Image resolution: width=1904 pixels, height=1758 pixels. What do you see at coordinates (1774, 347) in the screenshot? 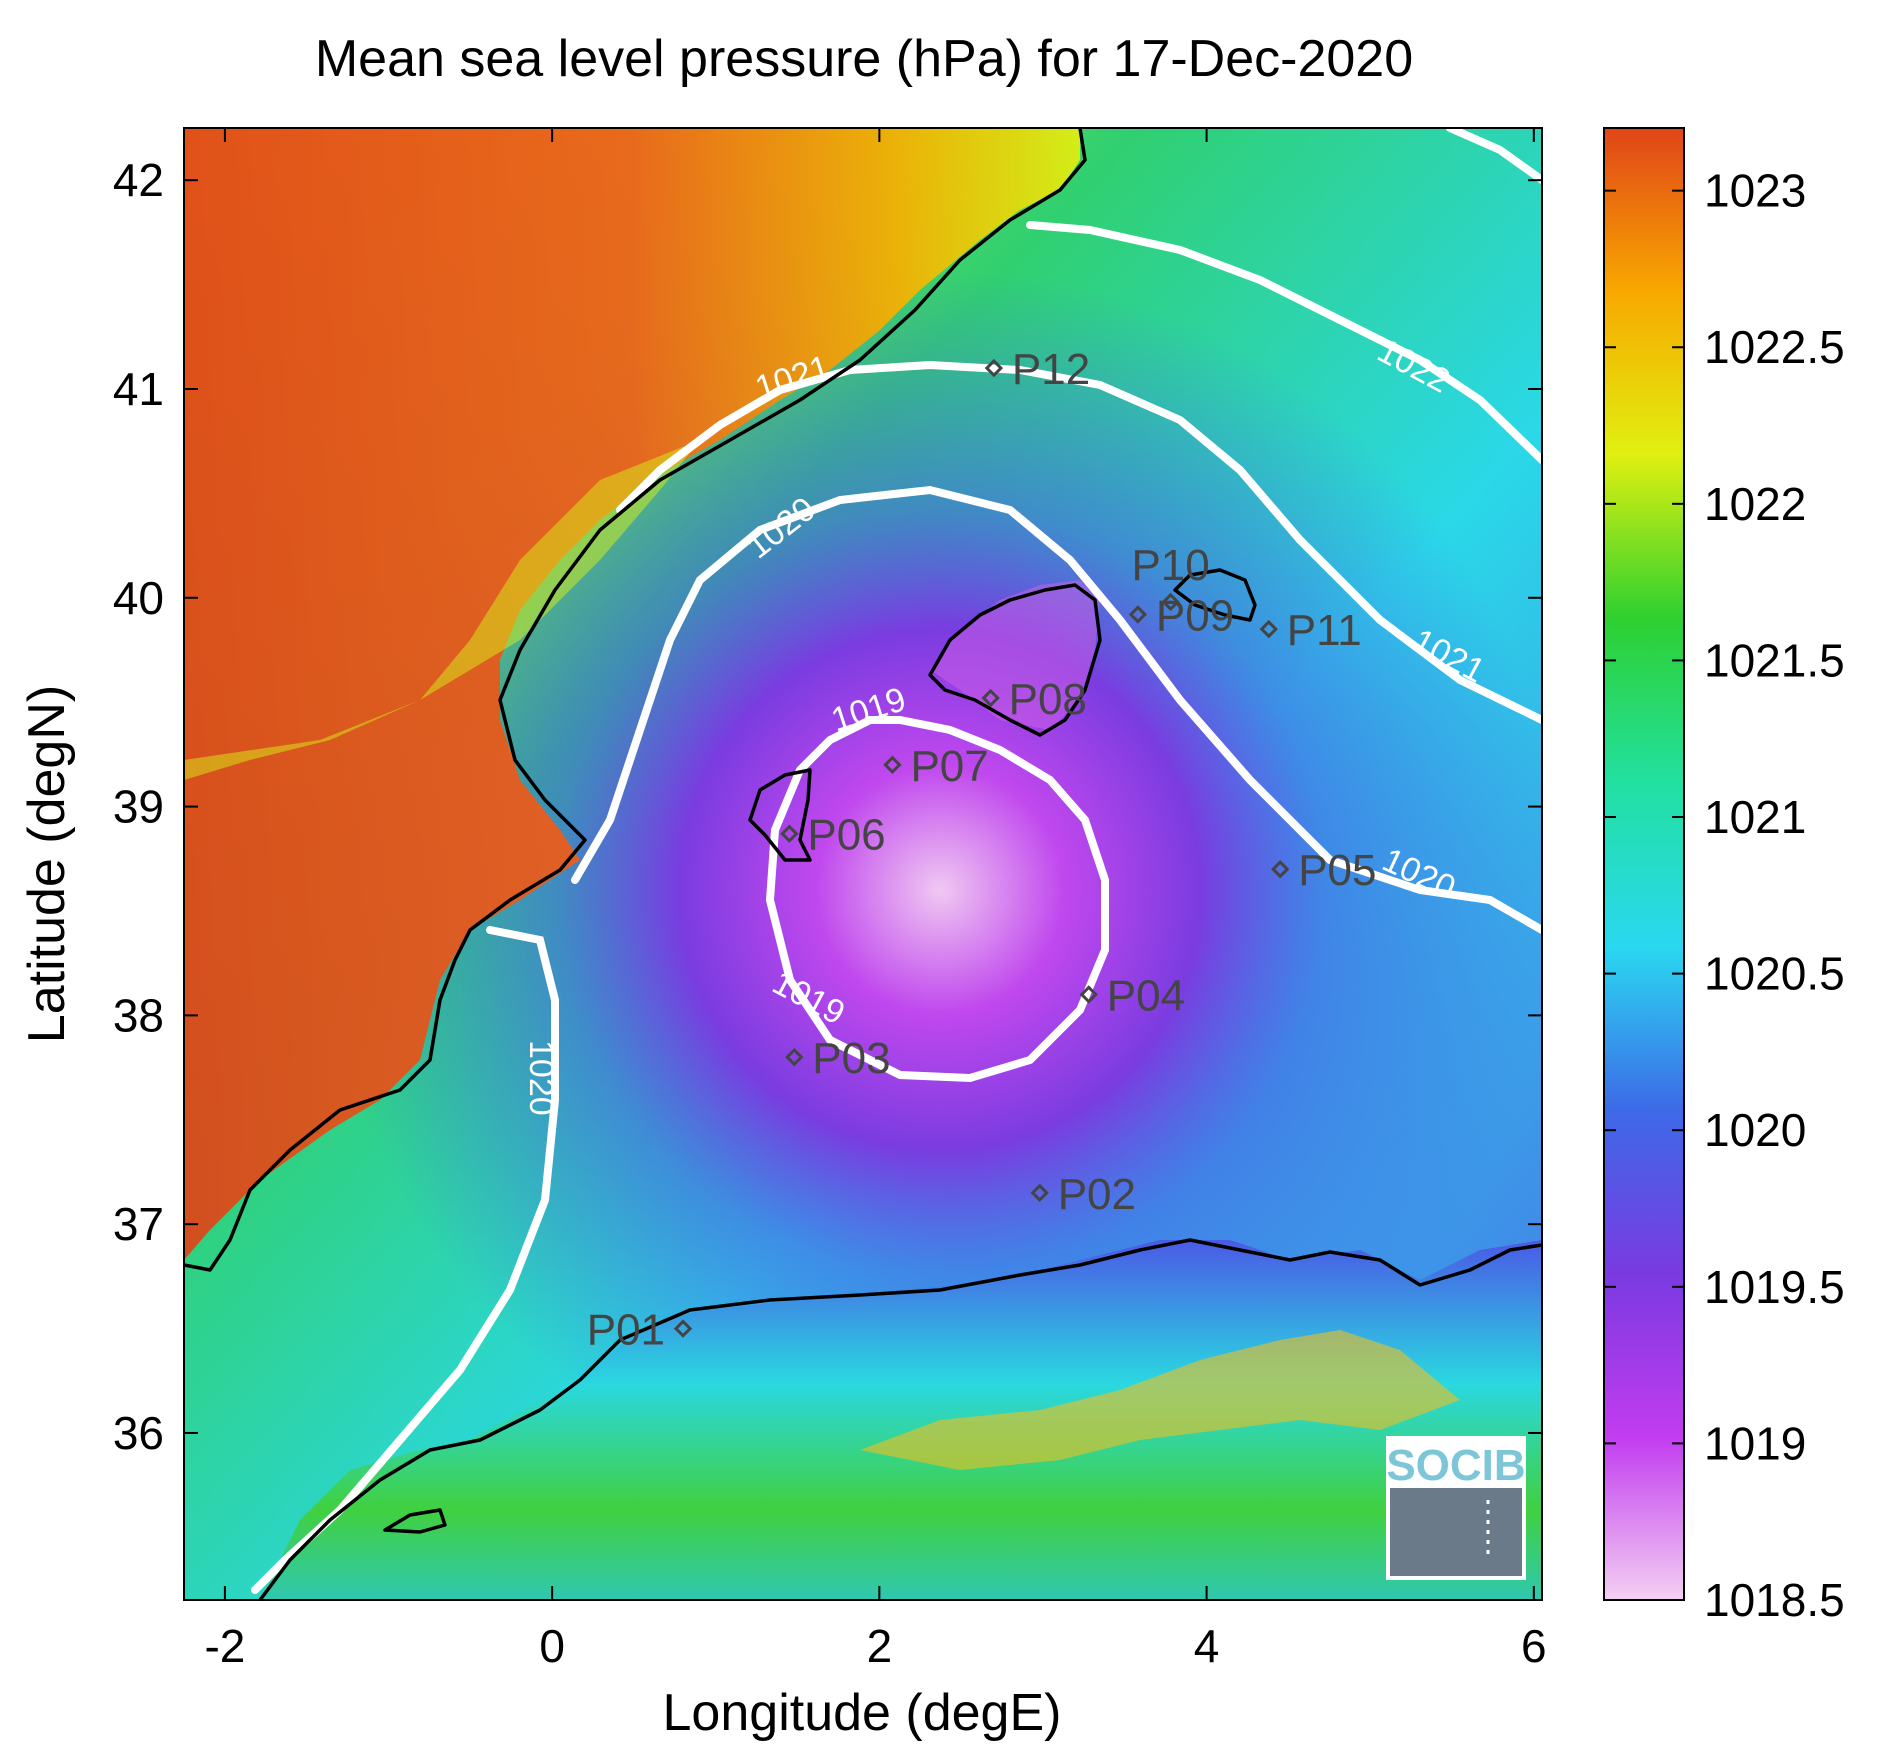
I see `colorbar-tick-label: 1022.5` at bounding box center [1774, 347].